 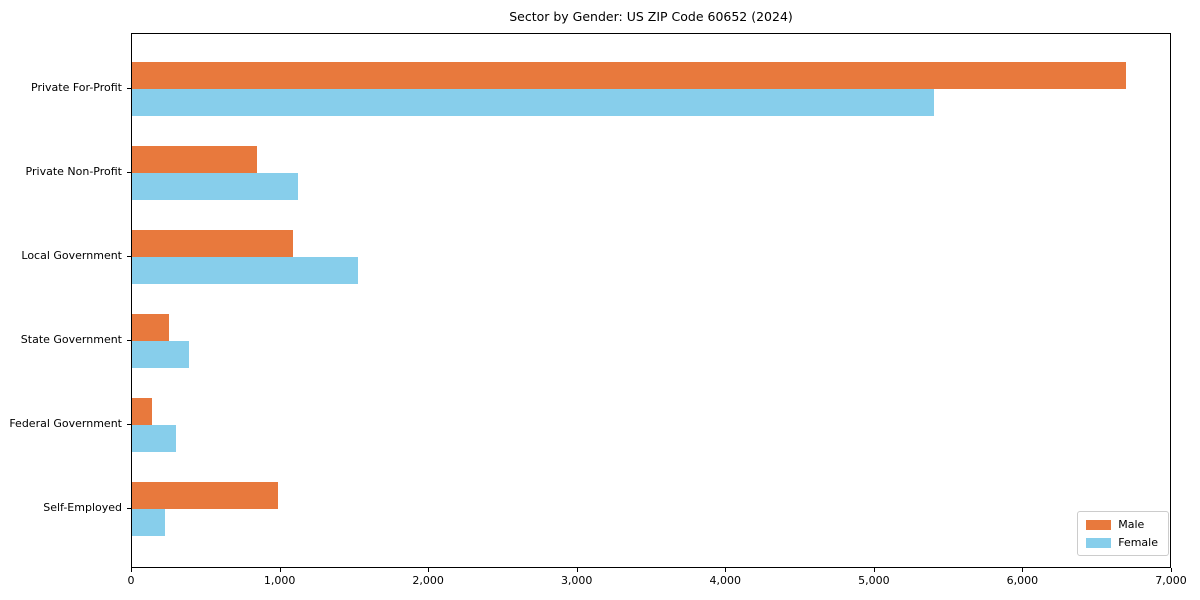 I want to click on legend-row-male: Male, so click(x=1122, y=524).